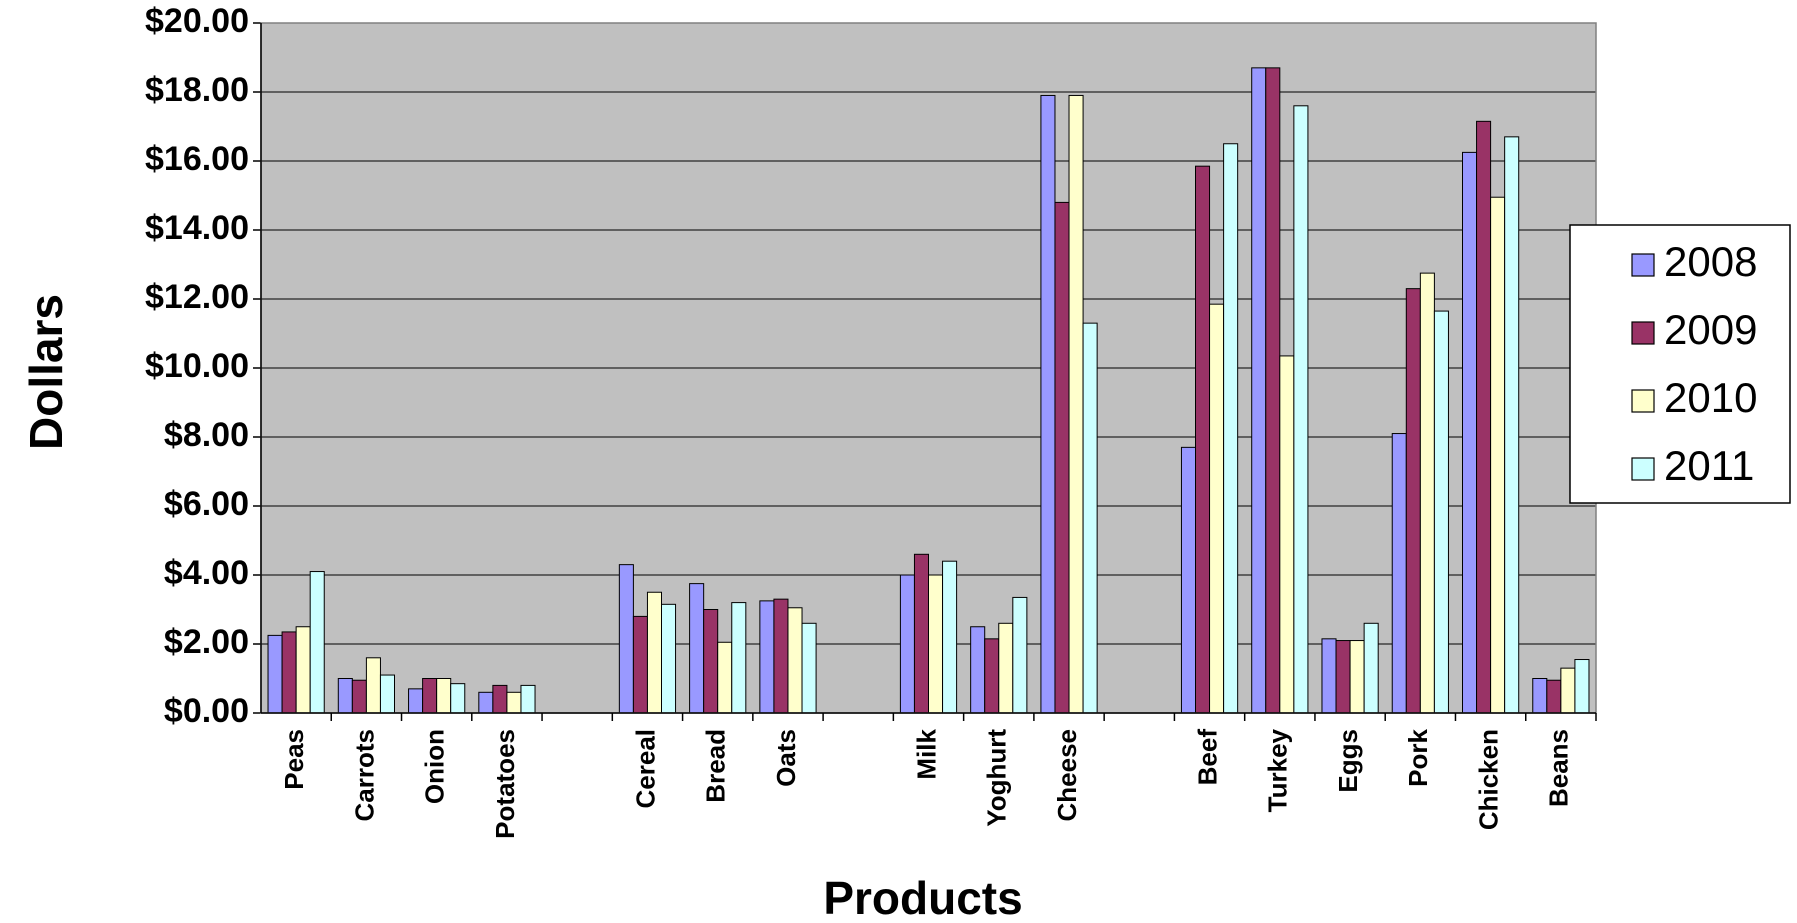 The image size is (1797, 923). What do you see at coordinates (364, 775) in the screenshot?
I see `x-tick-label: Carrots` at bounding box center [364, 775].